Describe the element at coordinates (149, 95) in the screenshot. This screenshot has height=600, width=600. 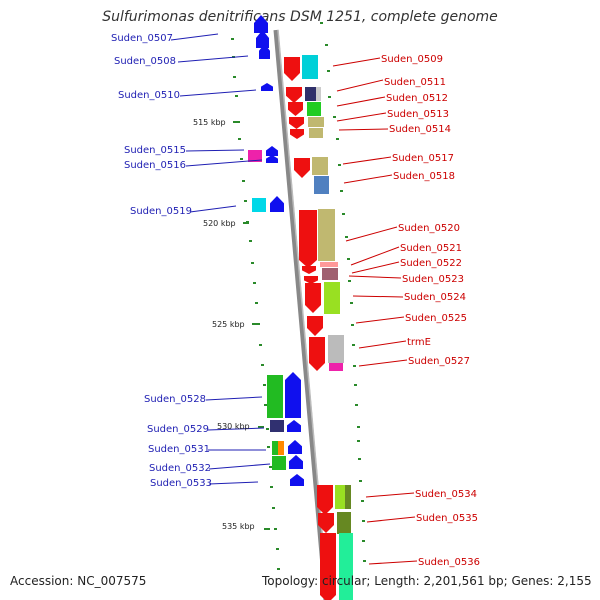
I see `gene-label-suden-0510: Suden_0510` at that location.